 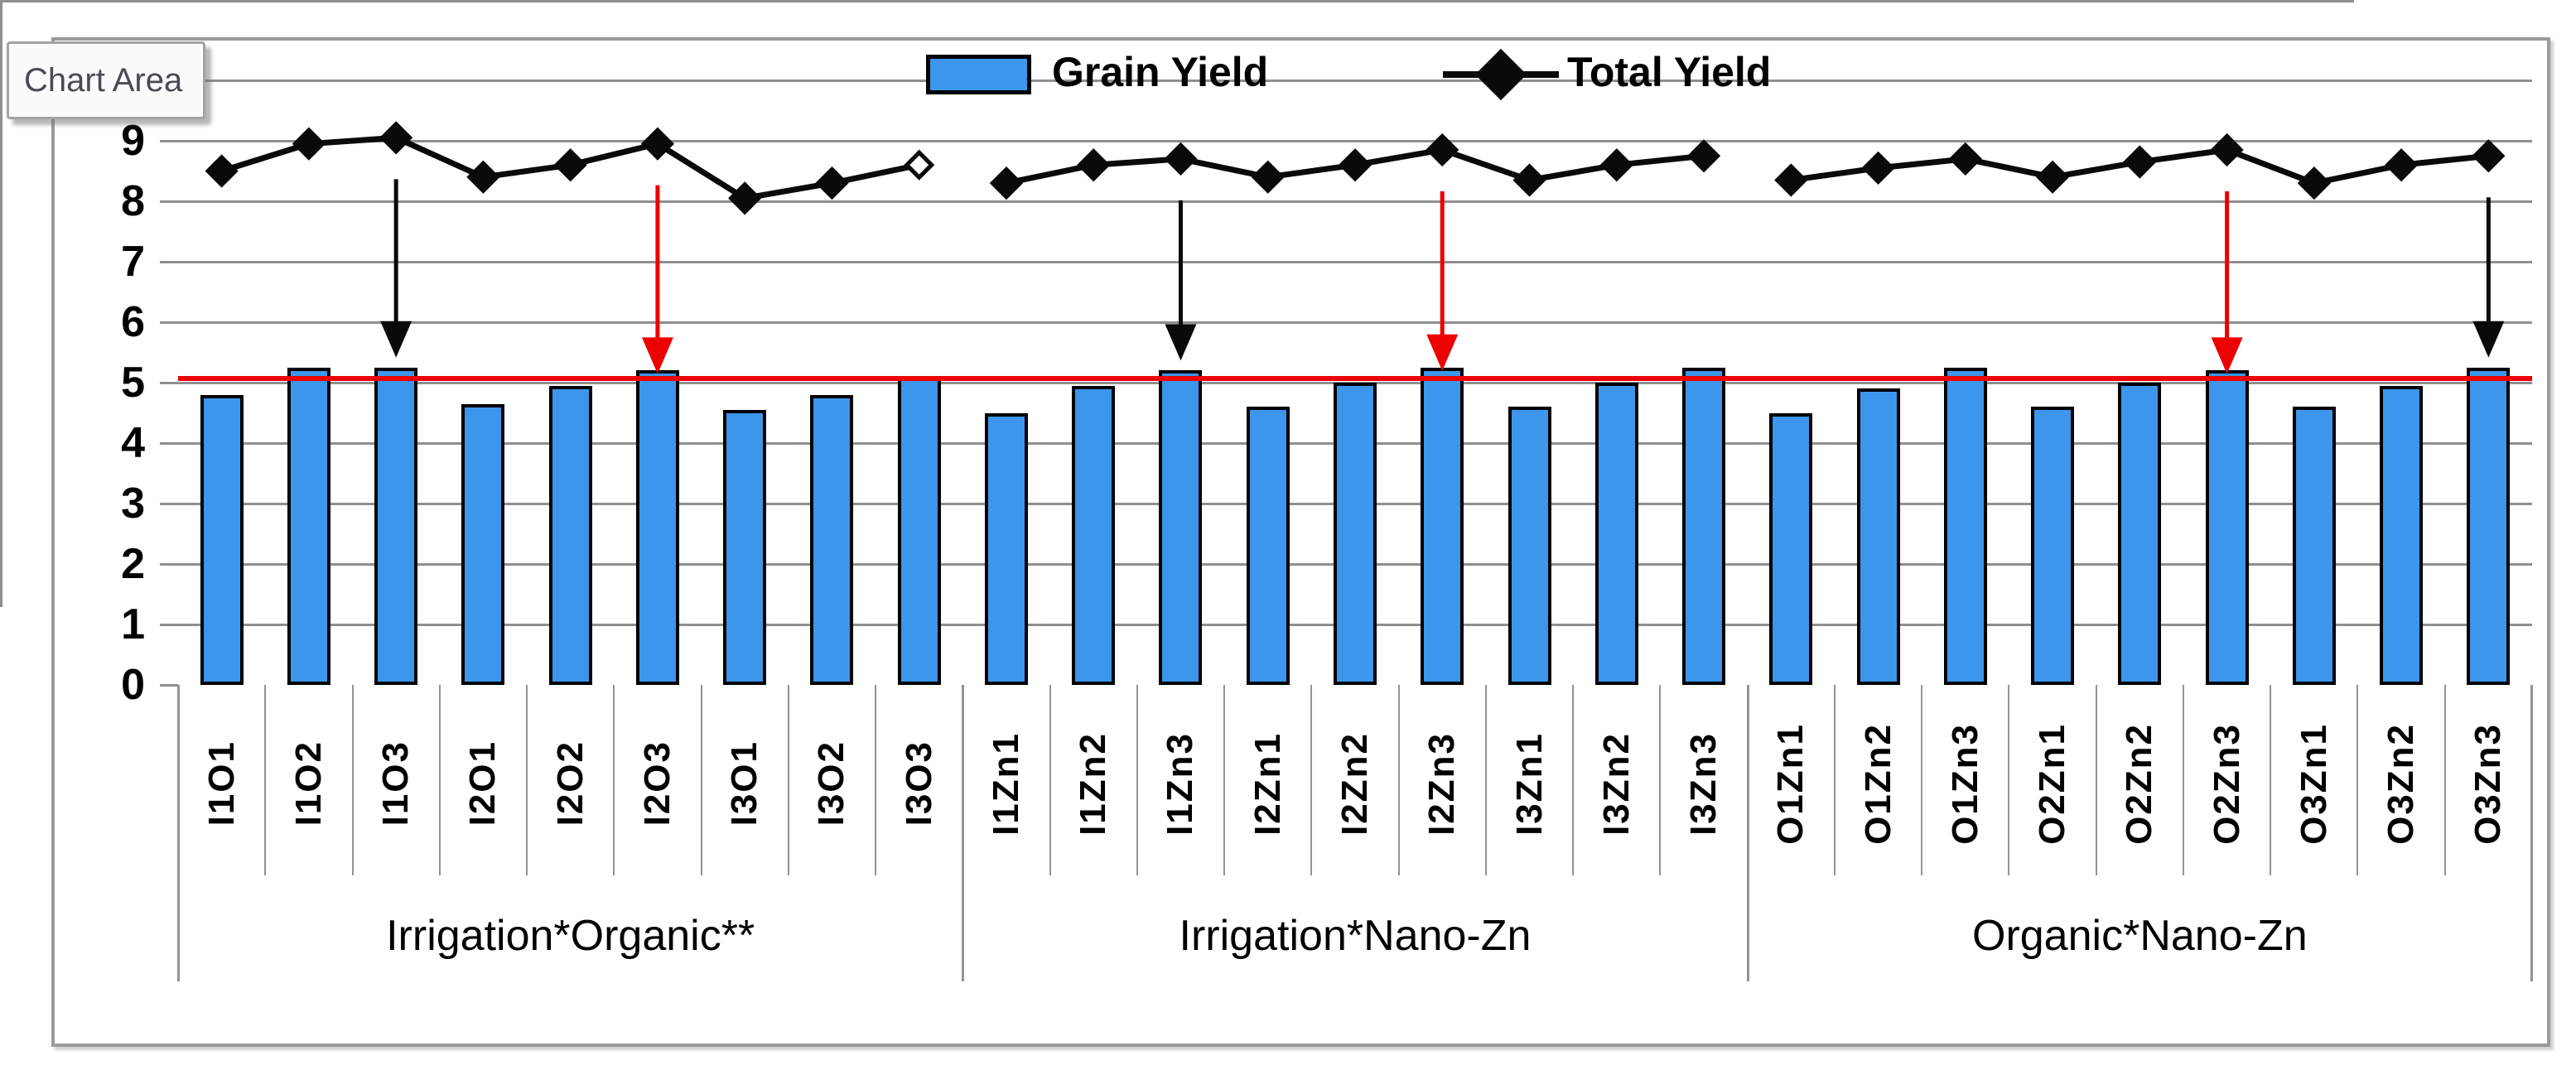 I want to click on x-label-I2O1: I2O1, so click(x=483, y=783).